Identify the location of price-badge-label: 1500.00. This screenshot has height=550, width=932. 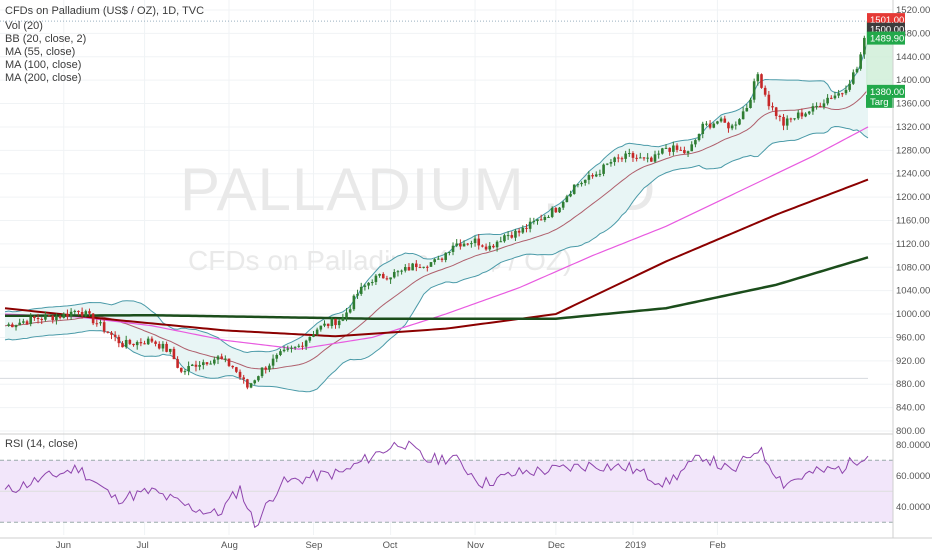
(887, 30).